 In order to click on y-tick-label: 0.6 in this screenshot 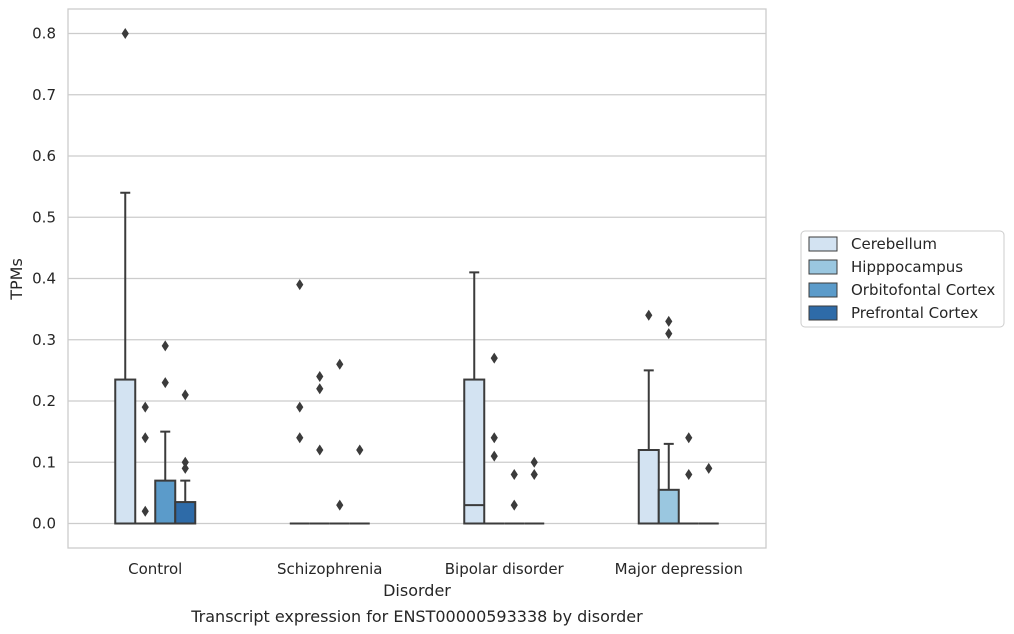, I will do `click(44, 156)`.